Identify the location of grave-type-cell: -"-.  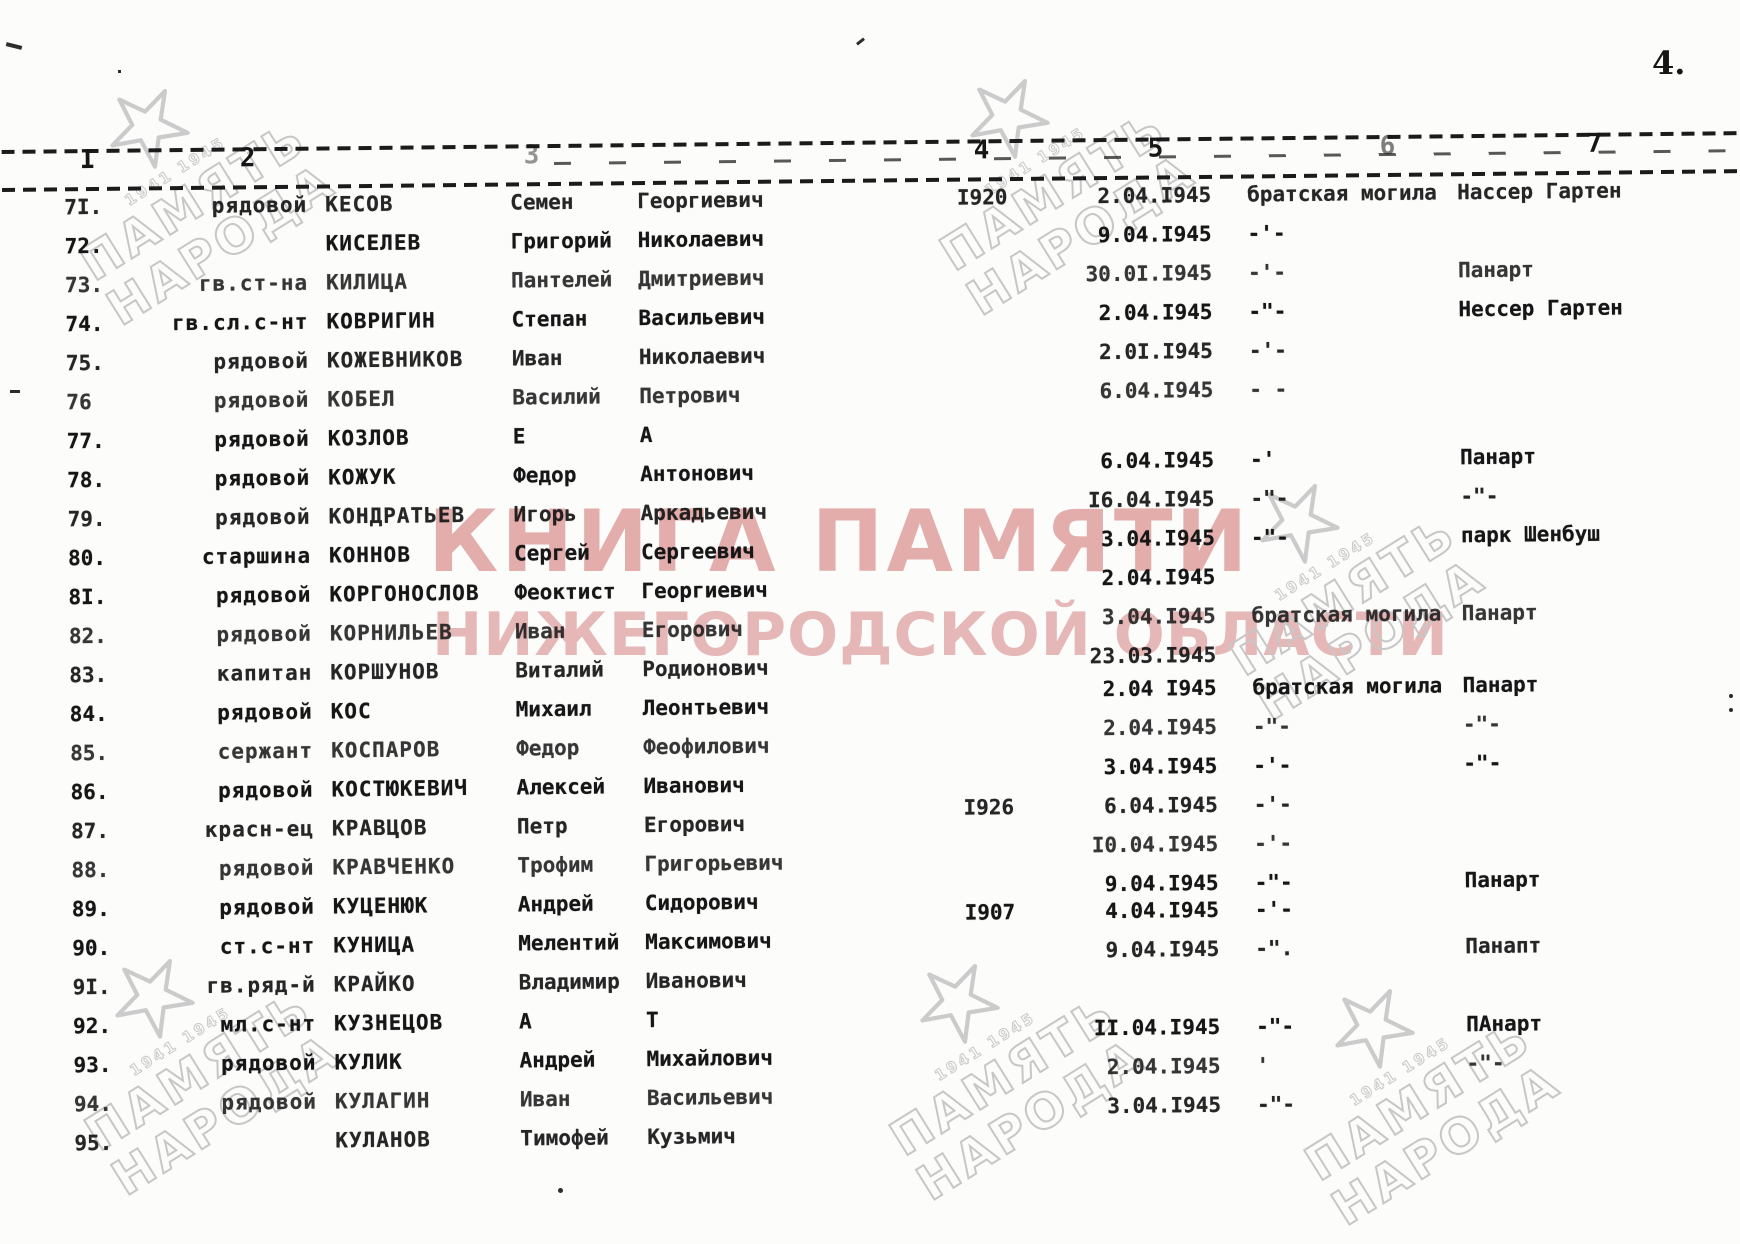
(1267, 311).